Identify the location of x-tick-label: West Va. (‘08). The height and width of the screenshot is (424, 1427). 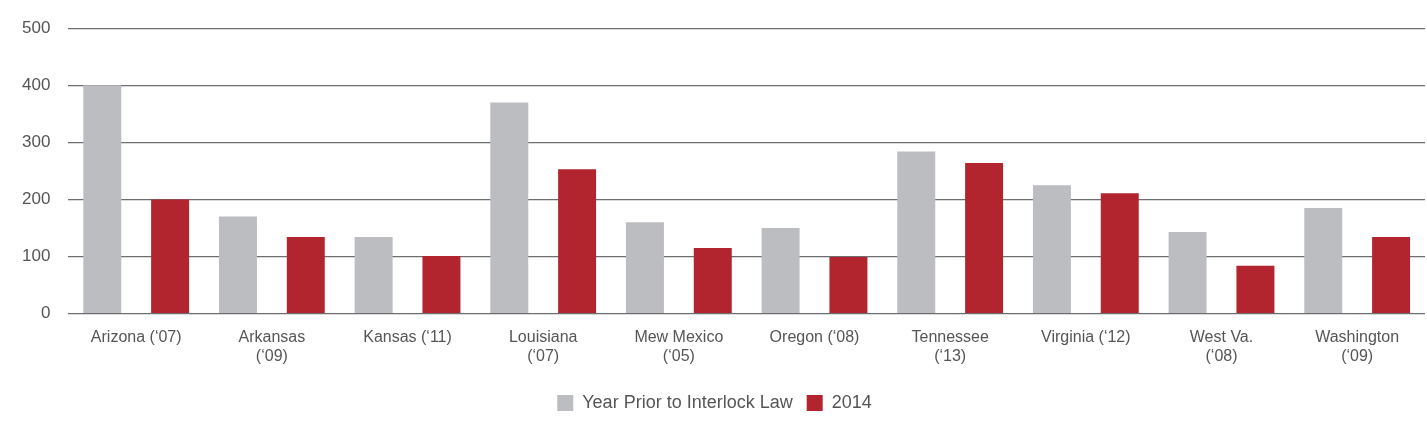
(1221, 345).